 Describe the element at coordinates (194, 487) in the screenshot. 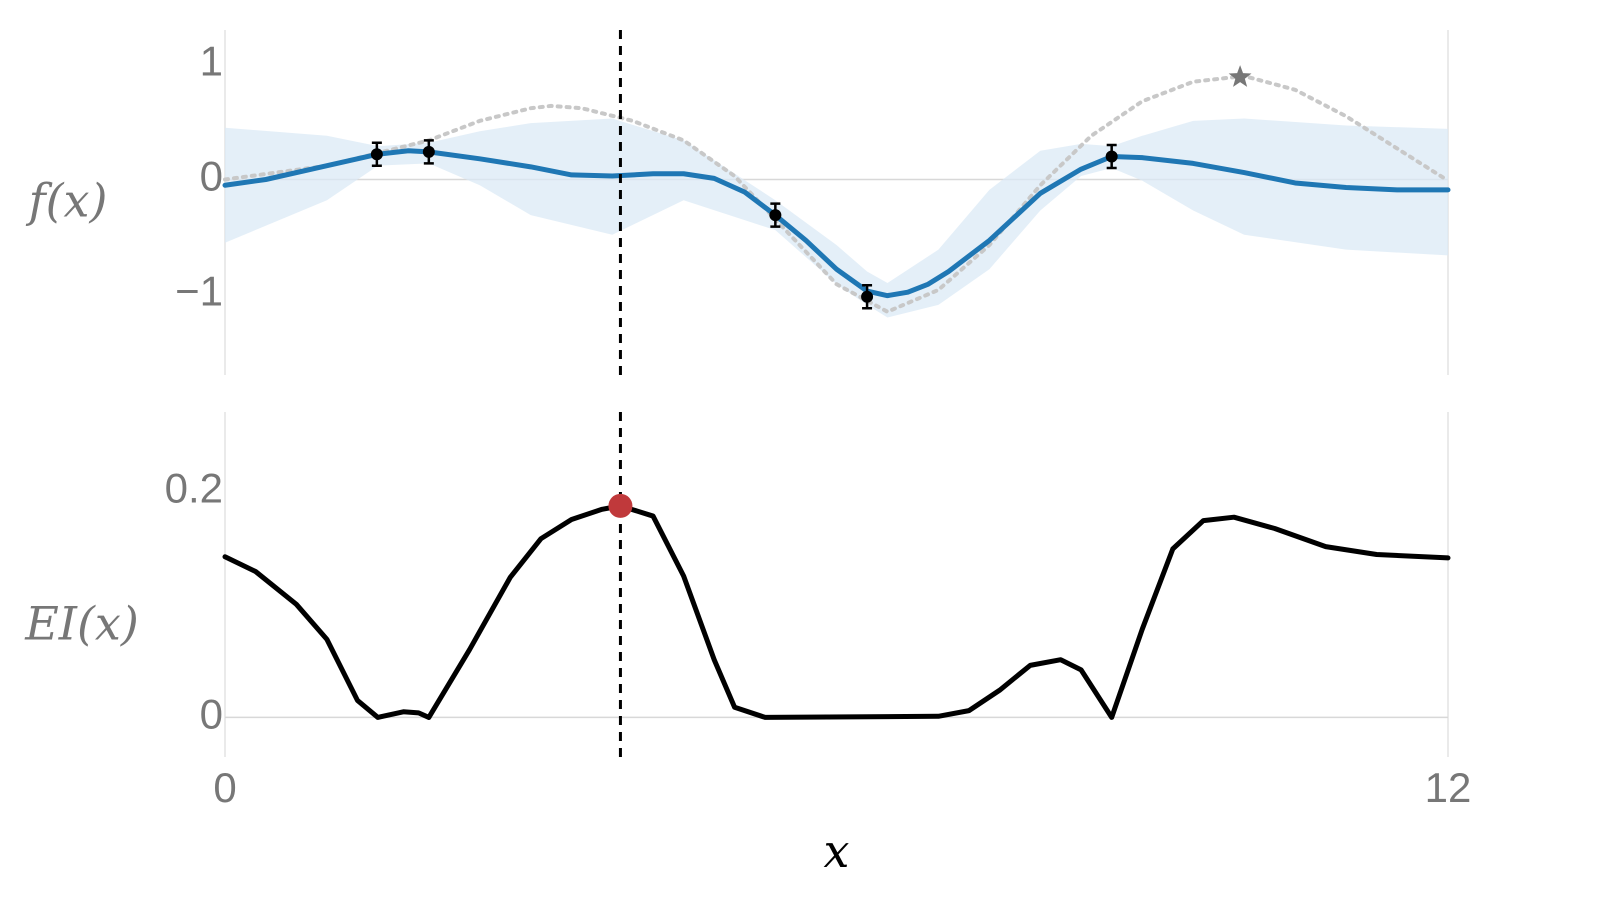

I see `y-tick-label: 0.2` at that location.